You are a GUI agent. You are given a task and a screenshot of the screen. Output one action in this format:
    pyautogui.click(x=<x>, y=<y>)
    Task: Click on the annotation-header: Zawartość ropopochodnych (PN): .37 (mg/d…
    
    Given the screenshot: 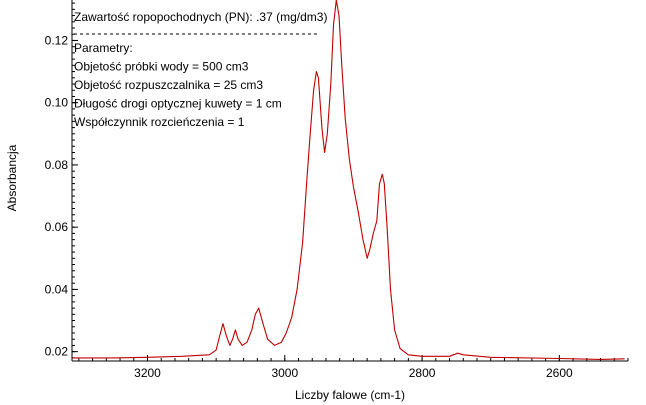 What is the action you would take?
    pyautogui.click(x=200, y=17)
    